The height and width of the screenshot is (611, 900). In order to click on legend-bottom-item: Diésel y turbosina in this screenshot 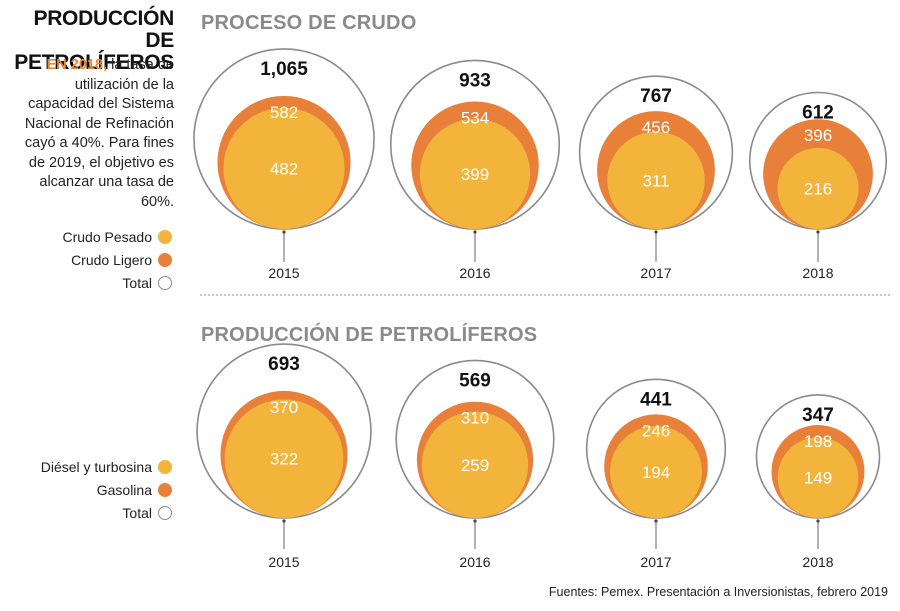, I will do `click(86, 466)`.